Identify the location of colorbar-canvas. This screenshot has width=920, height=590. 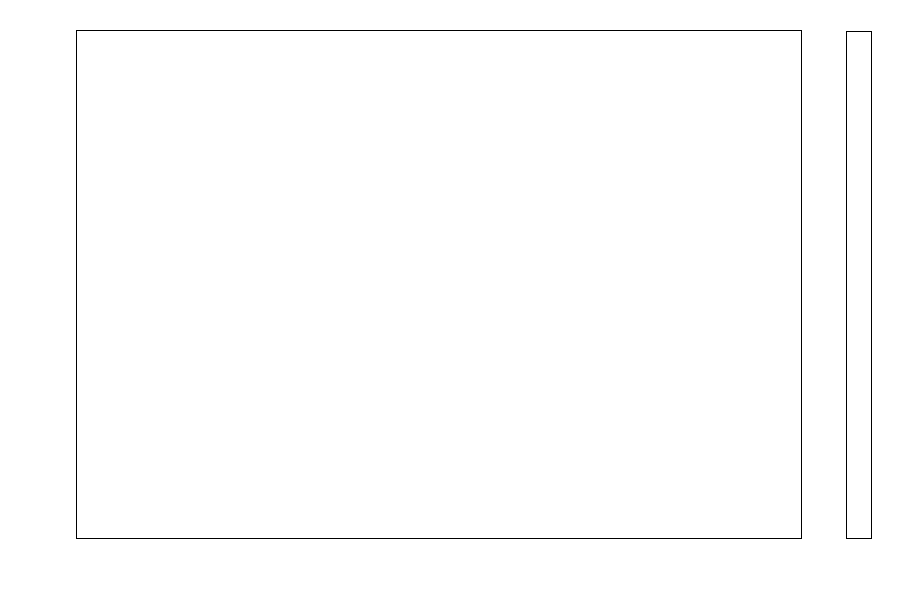
(859, 285).